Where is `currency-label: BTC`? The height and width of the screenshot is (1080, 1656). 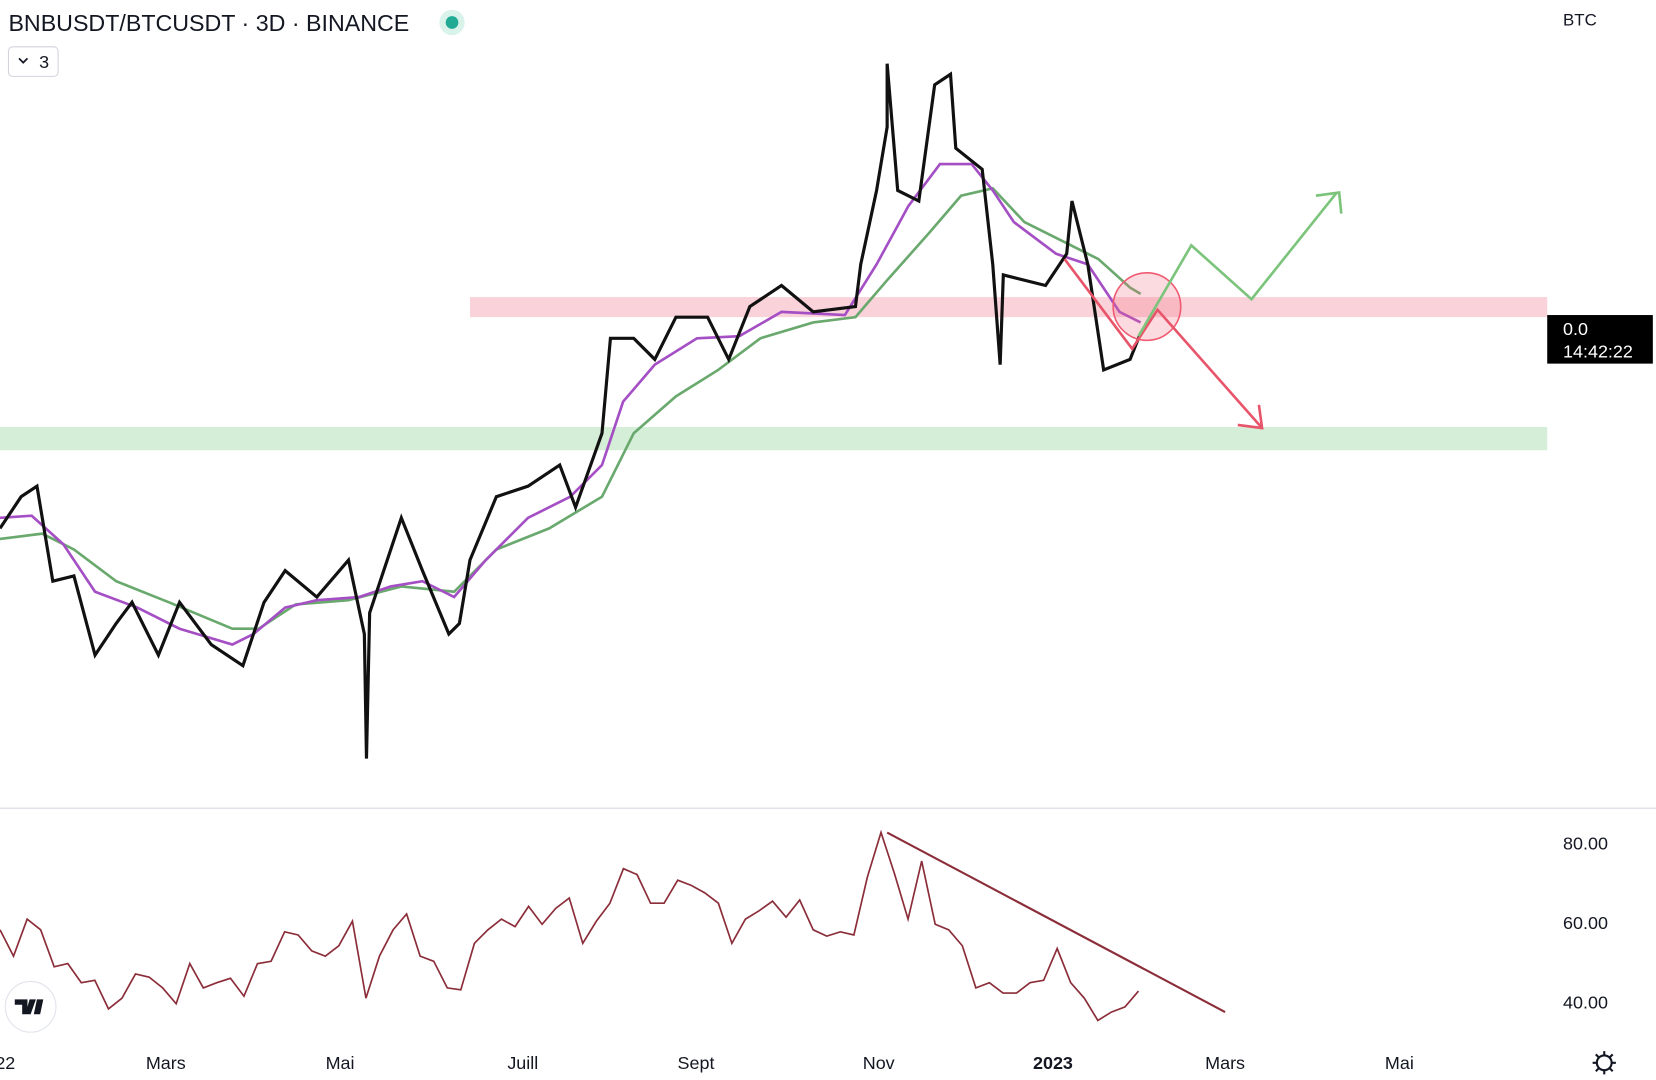
currency-label: BTC is located at coordinates (1580, 20).